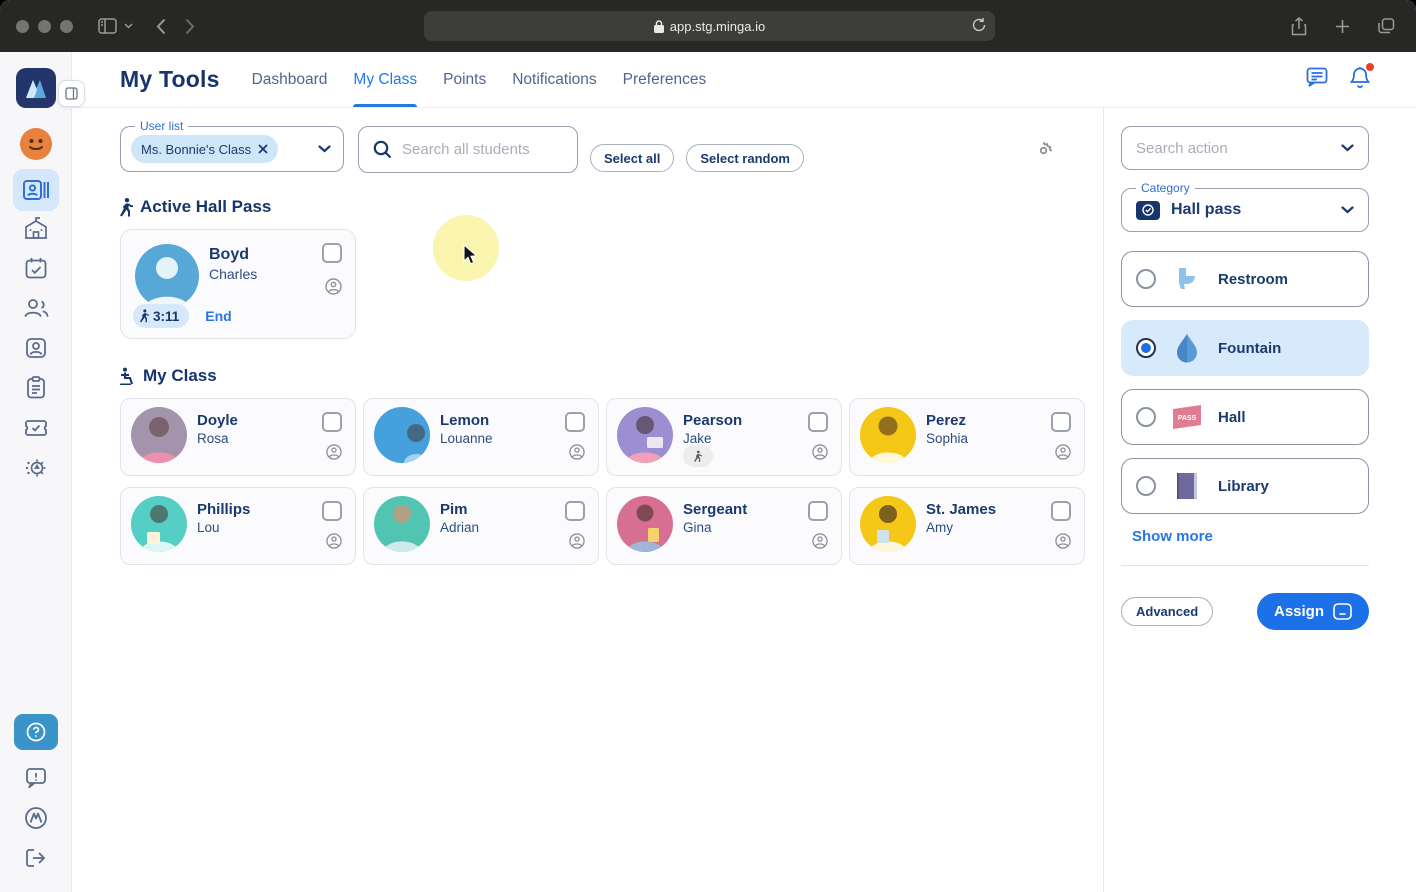 The image size is (1416, 892). What do you see at coordinates (36, 780) in the screenshot?
I see `feedback-icon` at bounding box center [36, 780].